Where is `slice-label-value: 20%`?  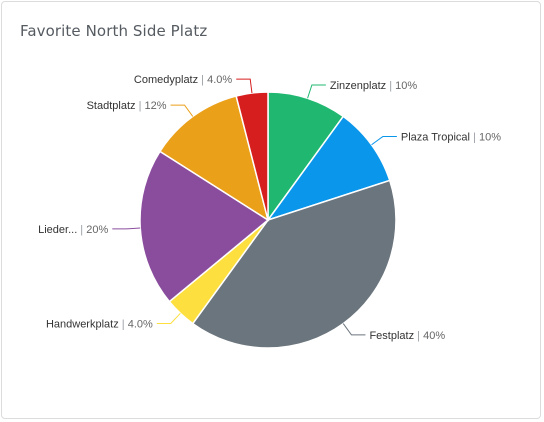 slice-label-value: 20% is located at coordinates (97, 230).